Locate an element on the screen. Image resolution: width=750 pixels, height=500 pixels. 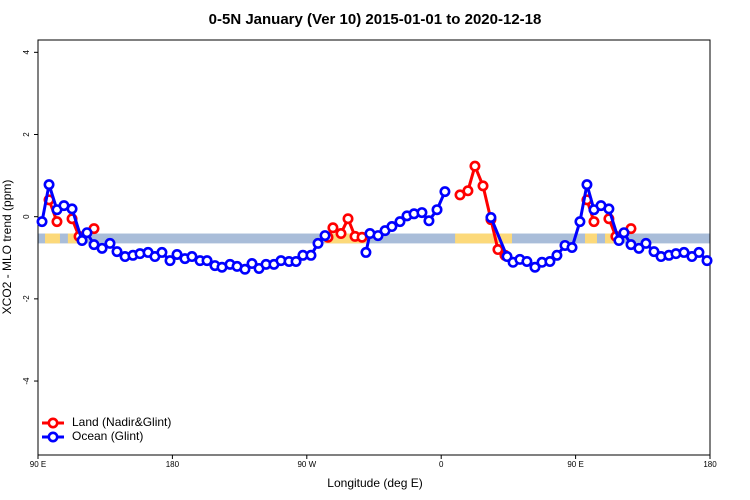
y-tick-label: 2 is located at coordinates (26, 134).